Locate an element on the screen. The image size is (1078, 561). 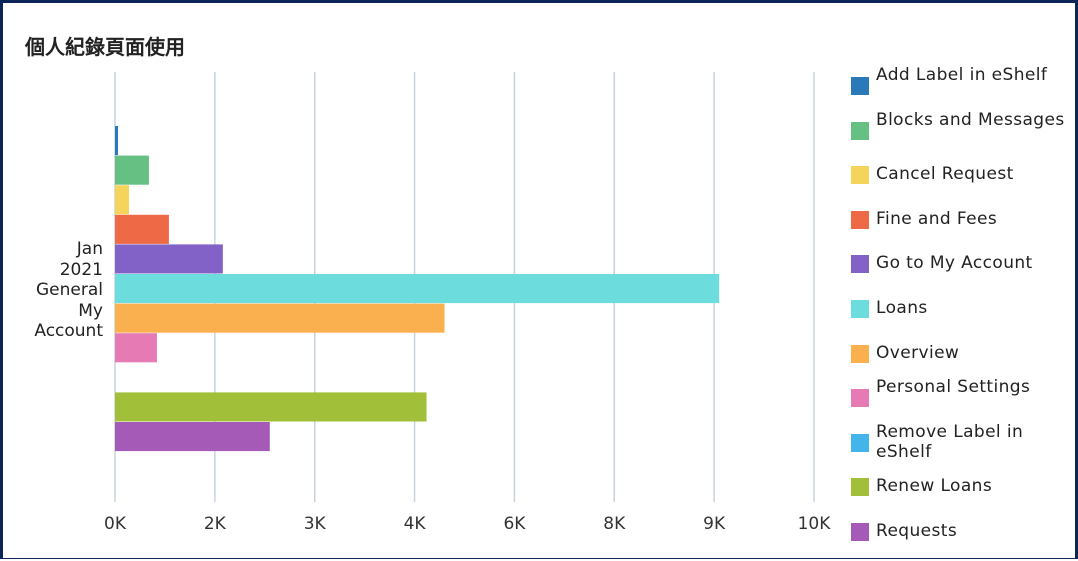
legend-label: Remove Label in eShelf is located at coordinates (950, 442).